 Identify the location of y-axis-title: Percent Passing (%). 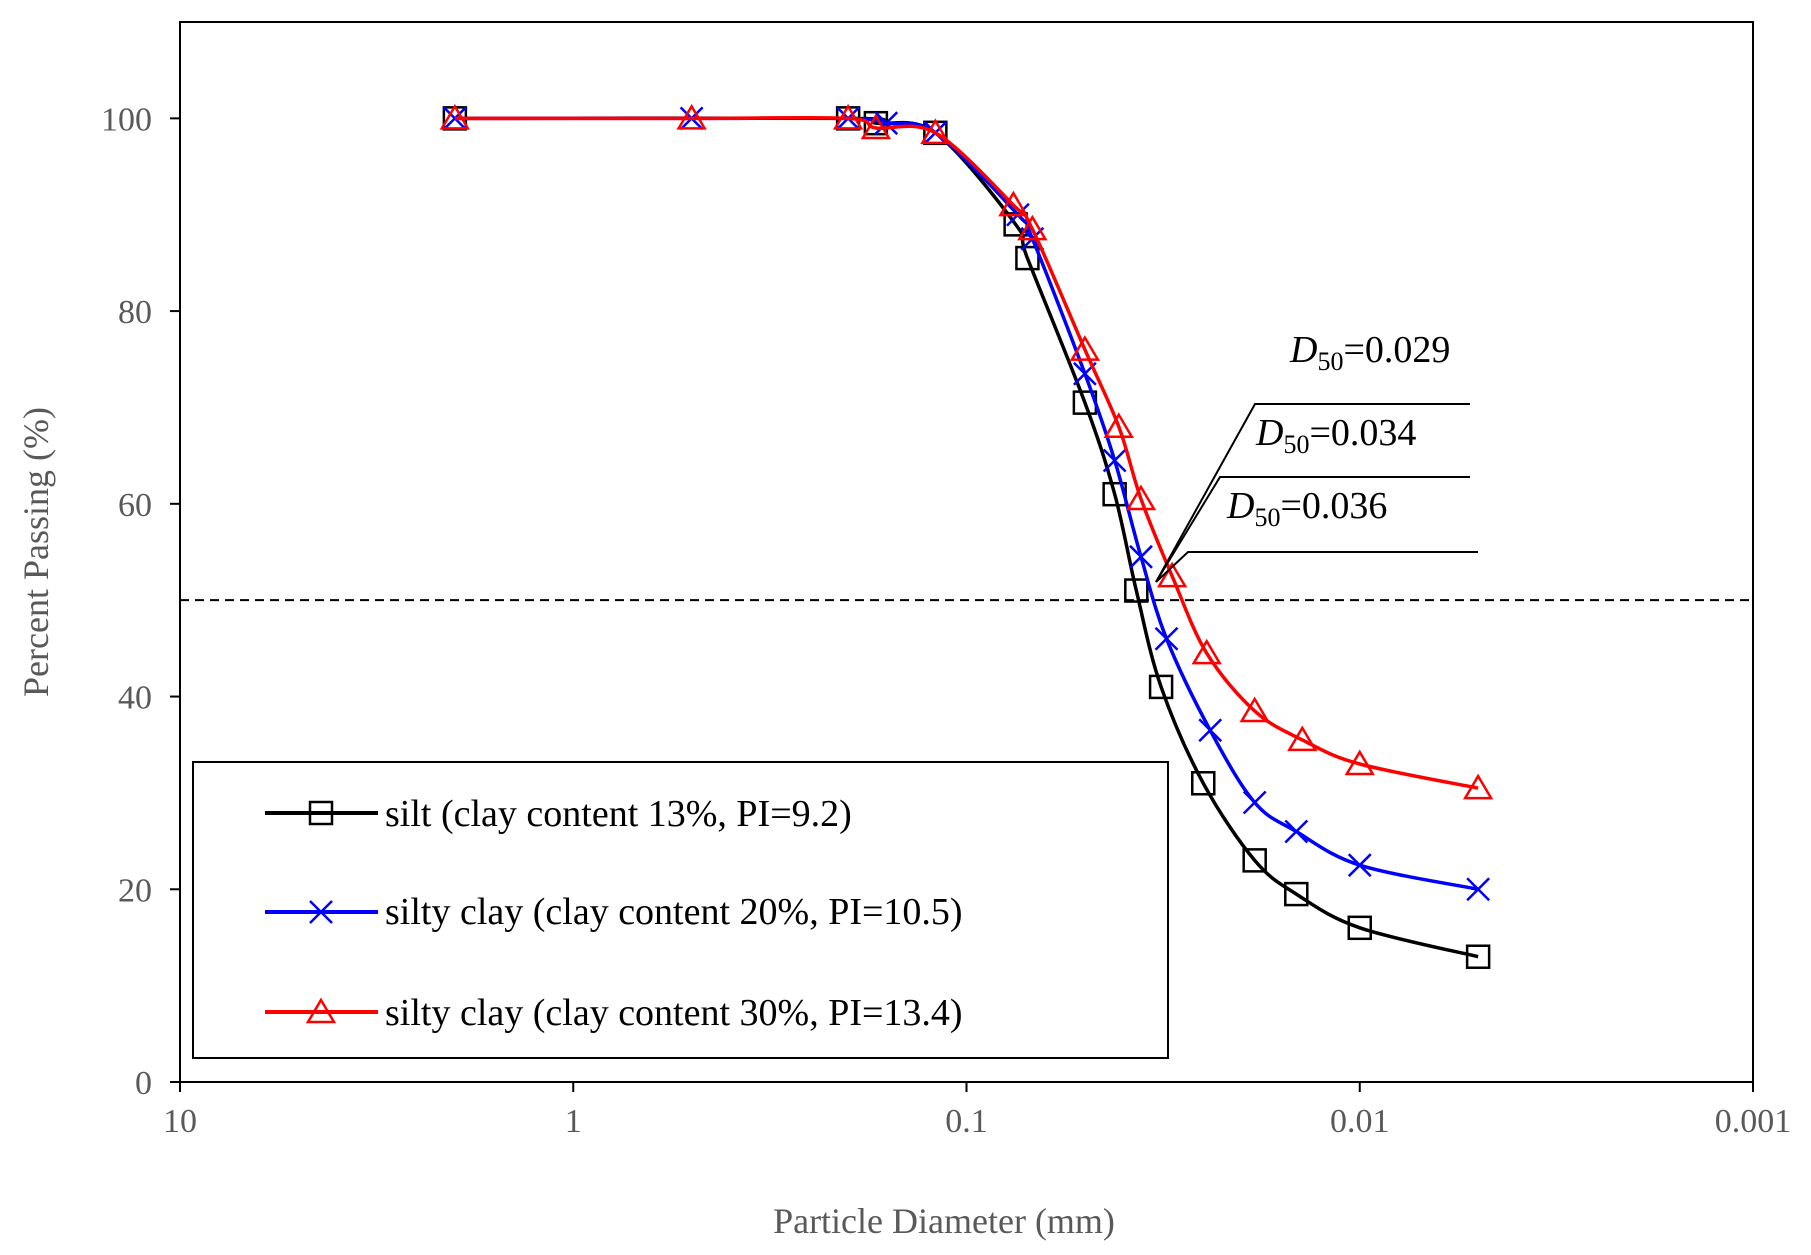
(36, 552).